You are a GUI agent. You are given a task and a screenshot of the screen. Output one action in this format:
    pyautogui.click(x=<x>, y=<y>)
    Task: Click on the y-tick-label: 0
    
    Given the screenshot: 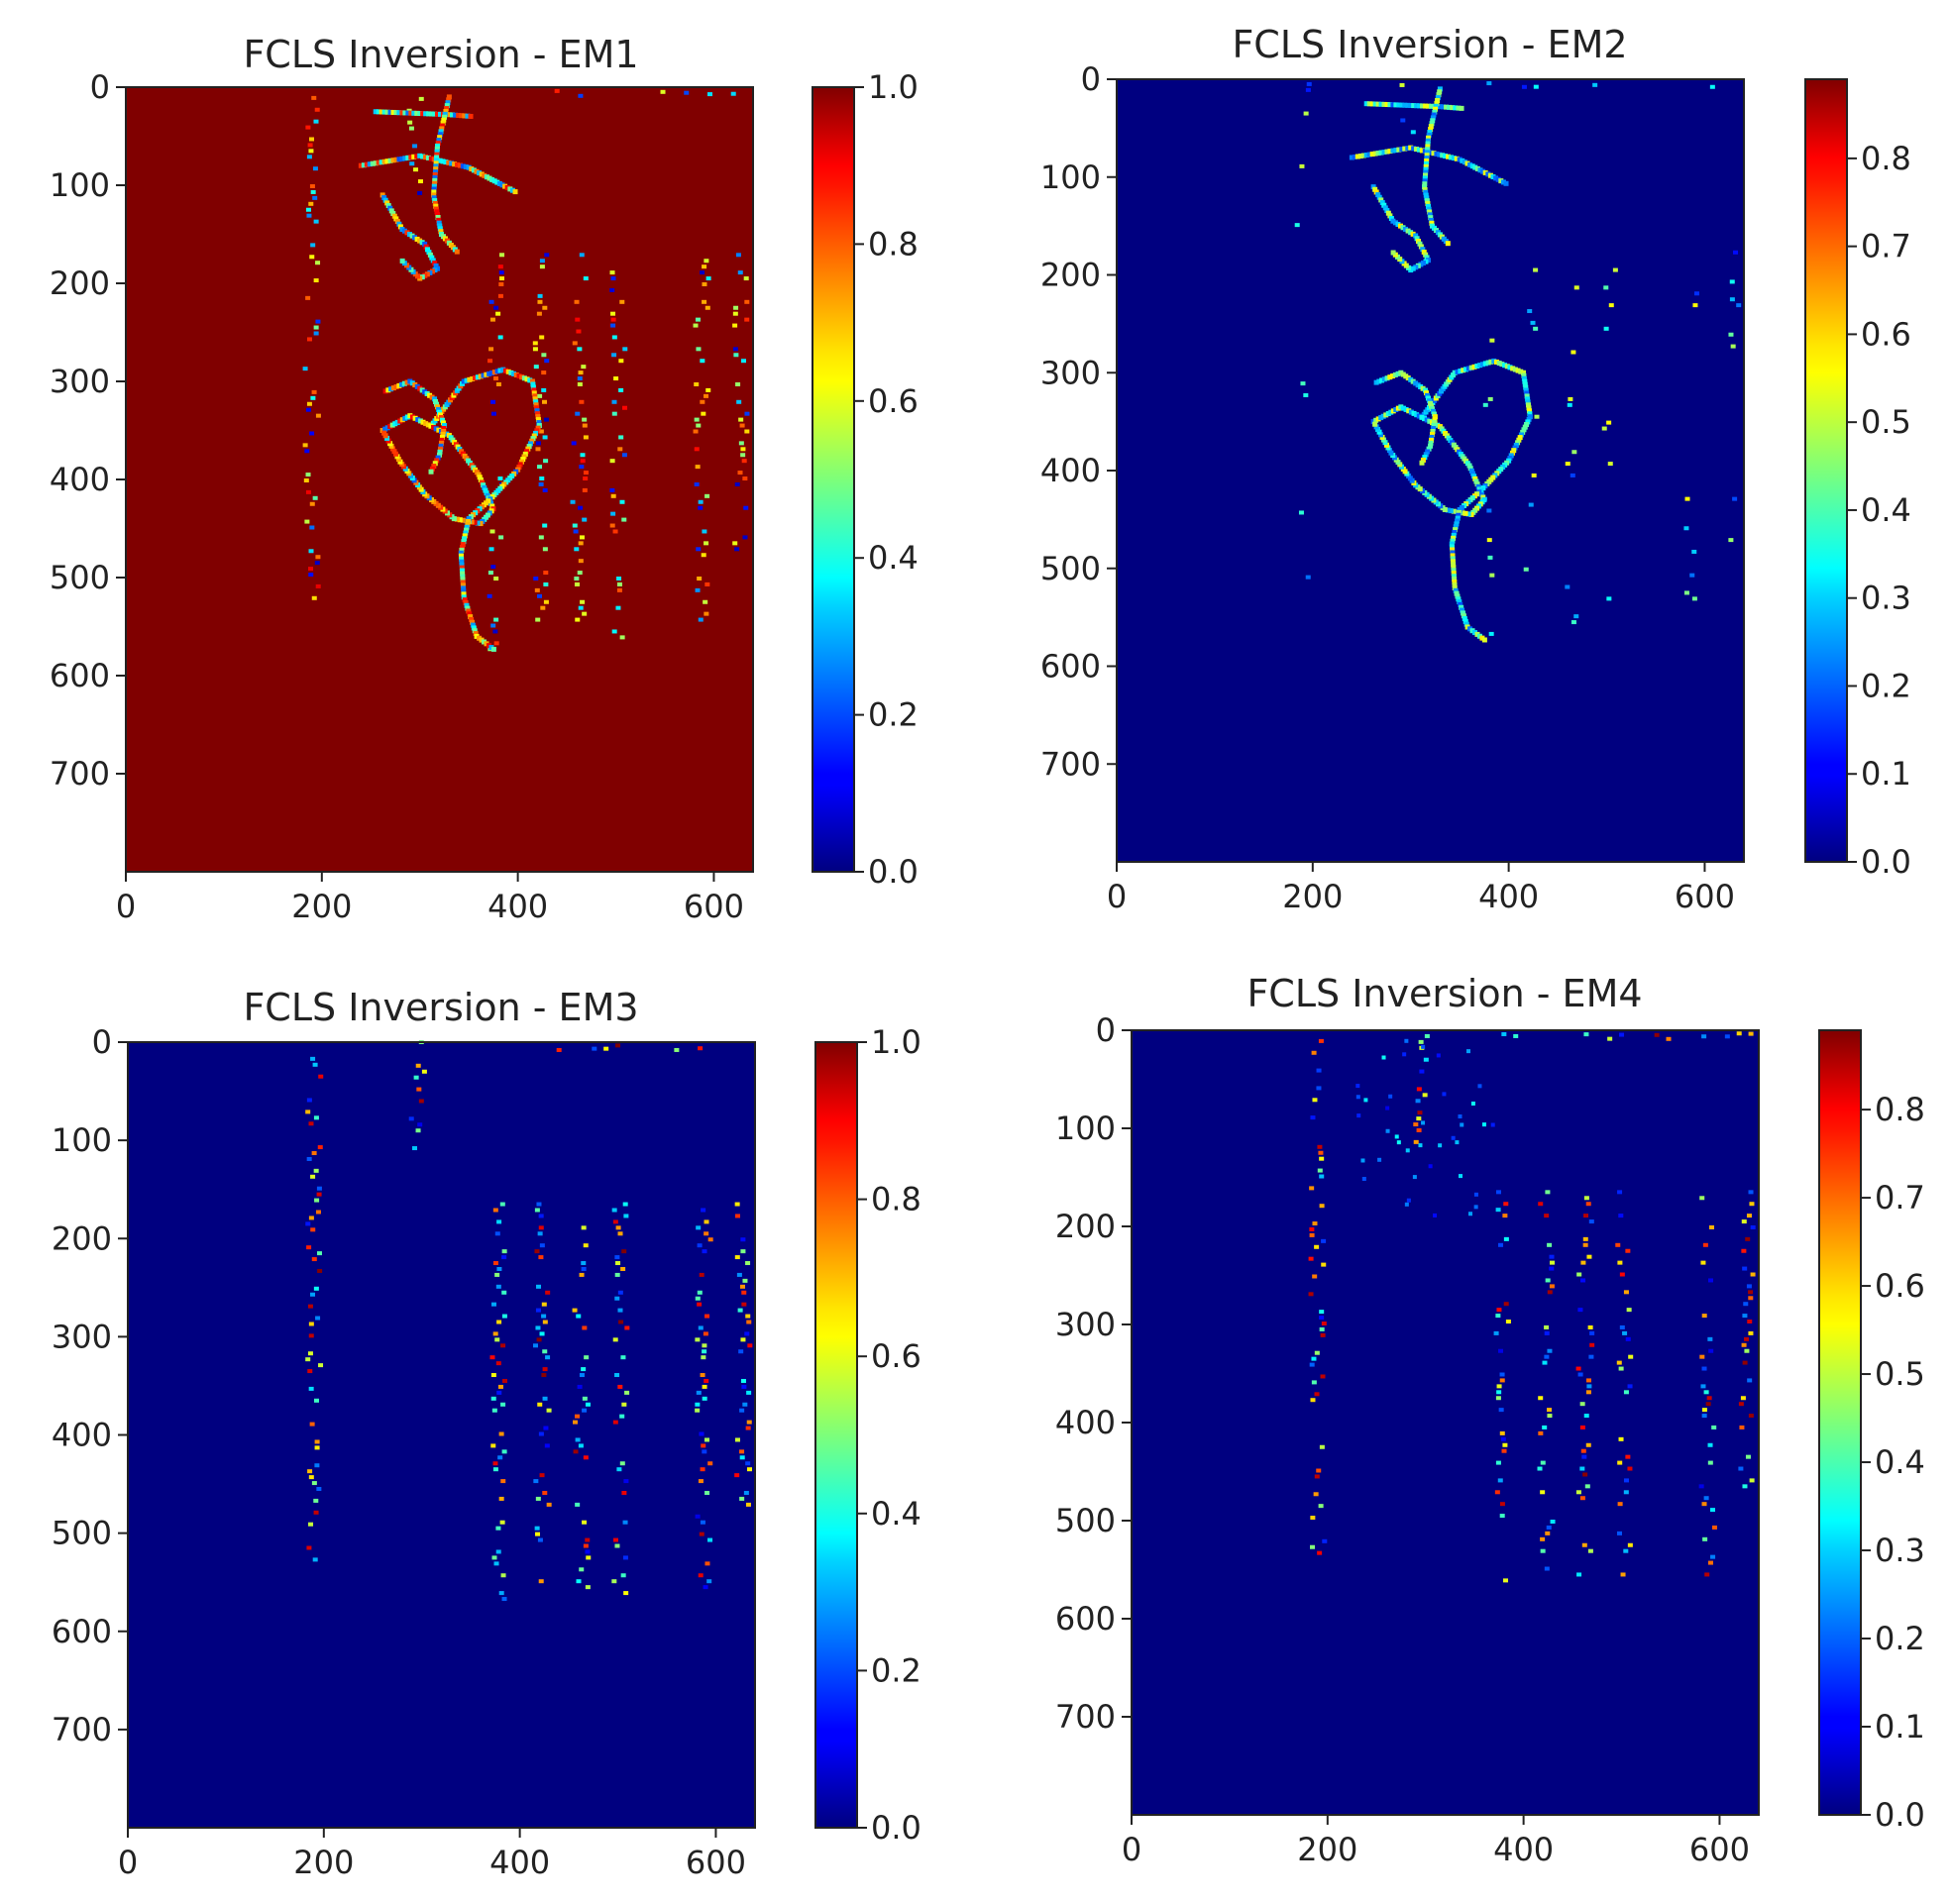 What is the action you would take?
    pyautogui.click(x=1106, y=1030)
    